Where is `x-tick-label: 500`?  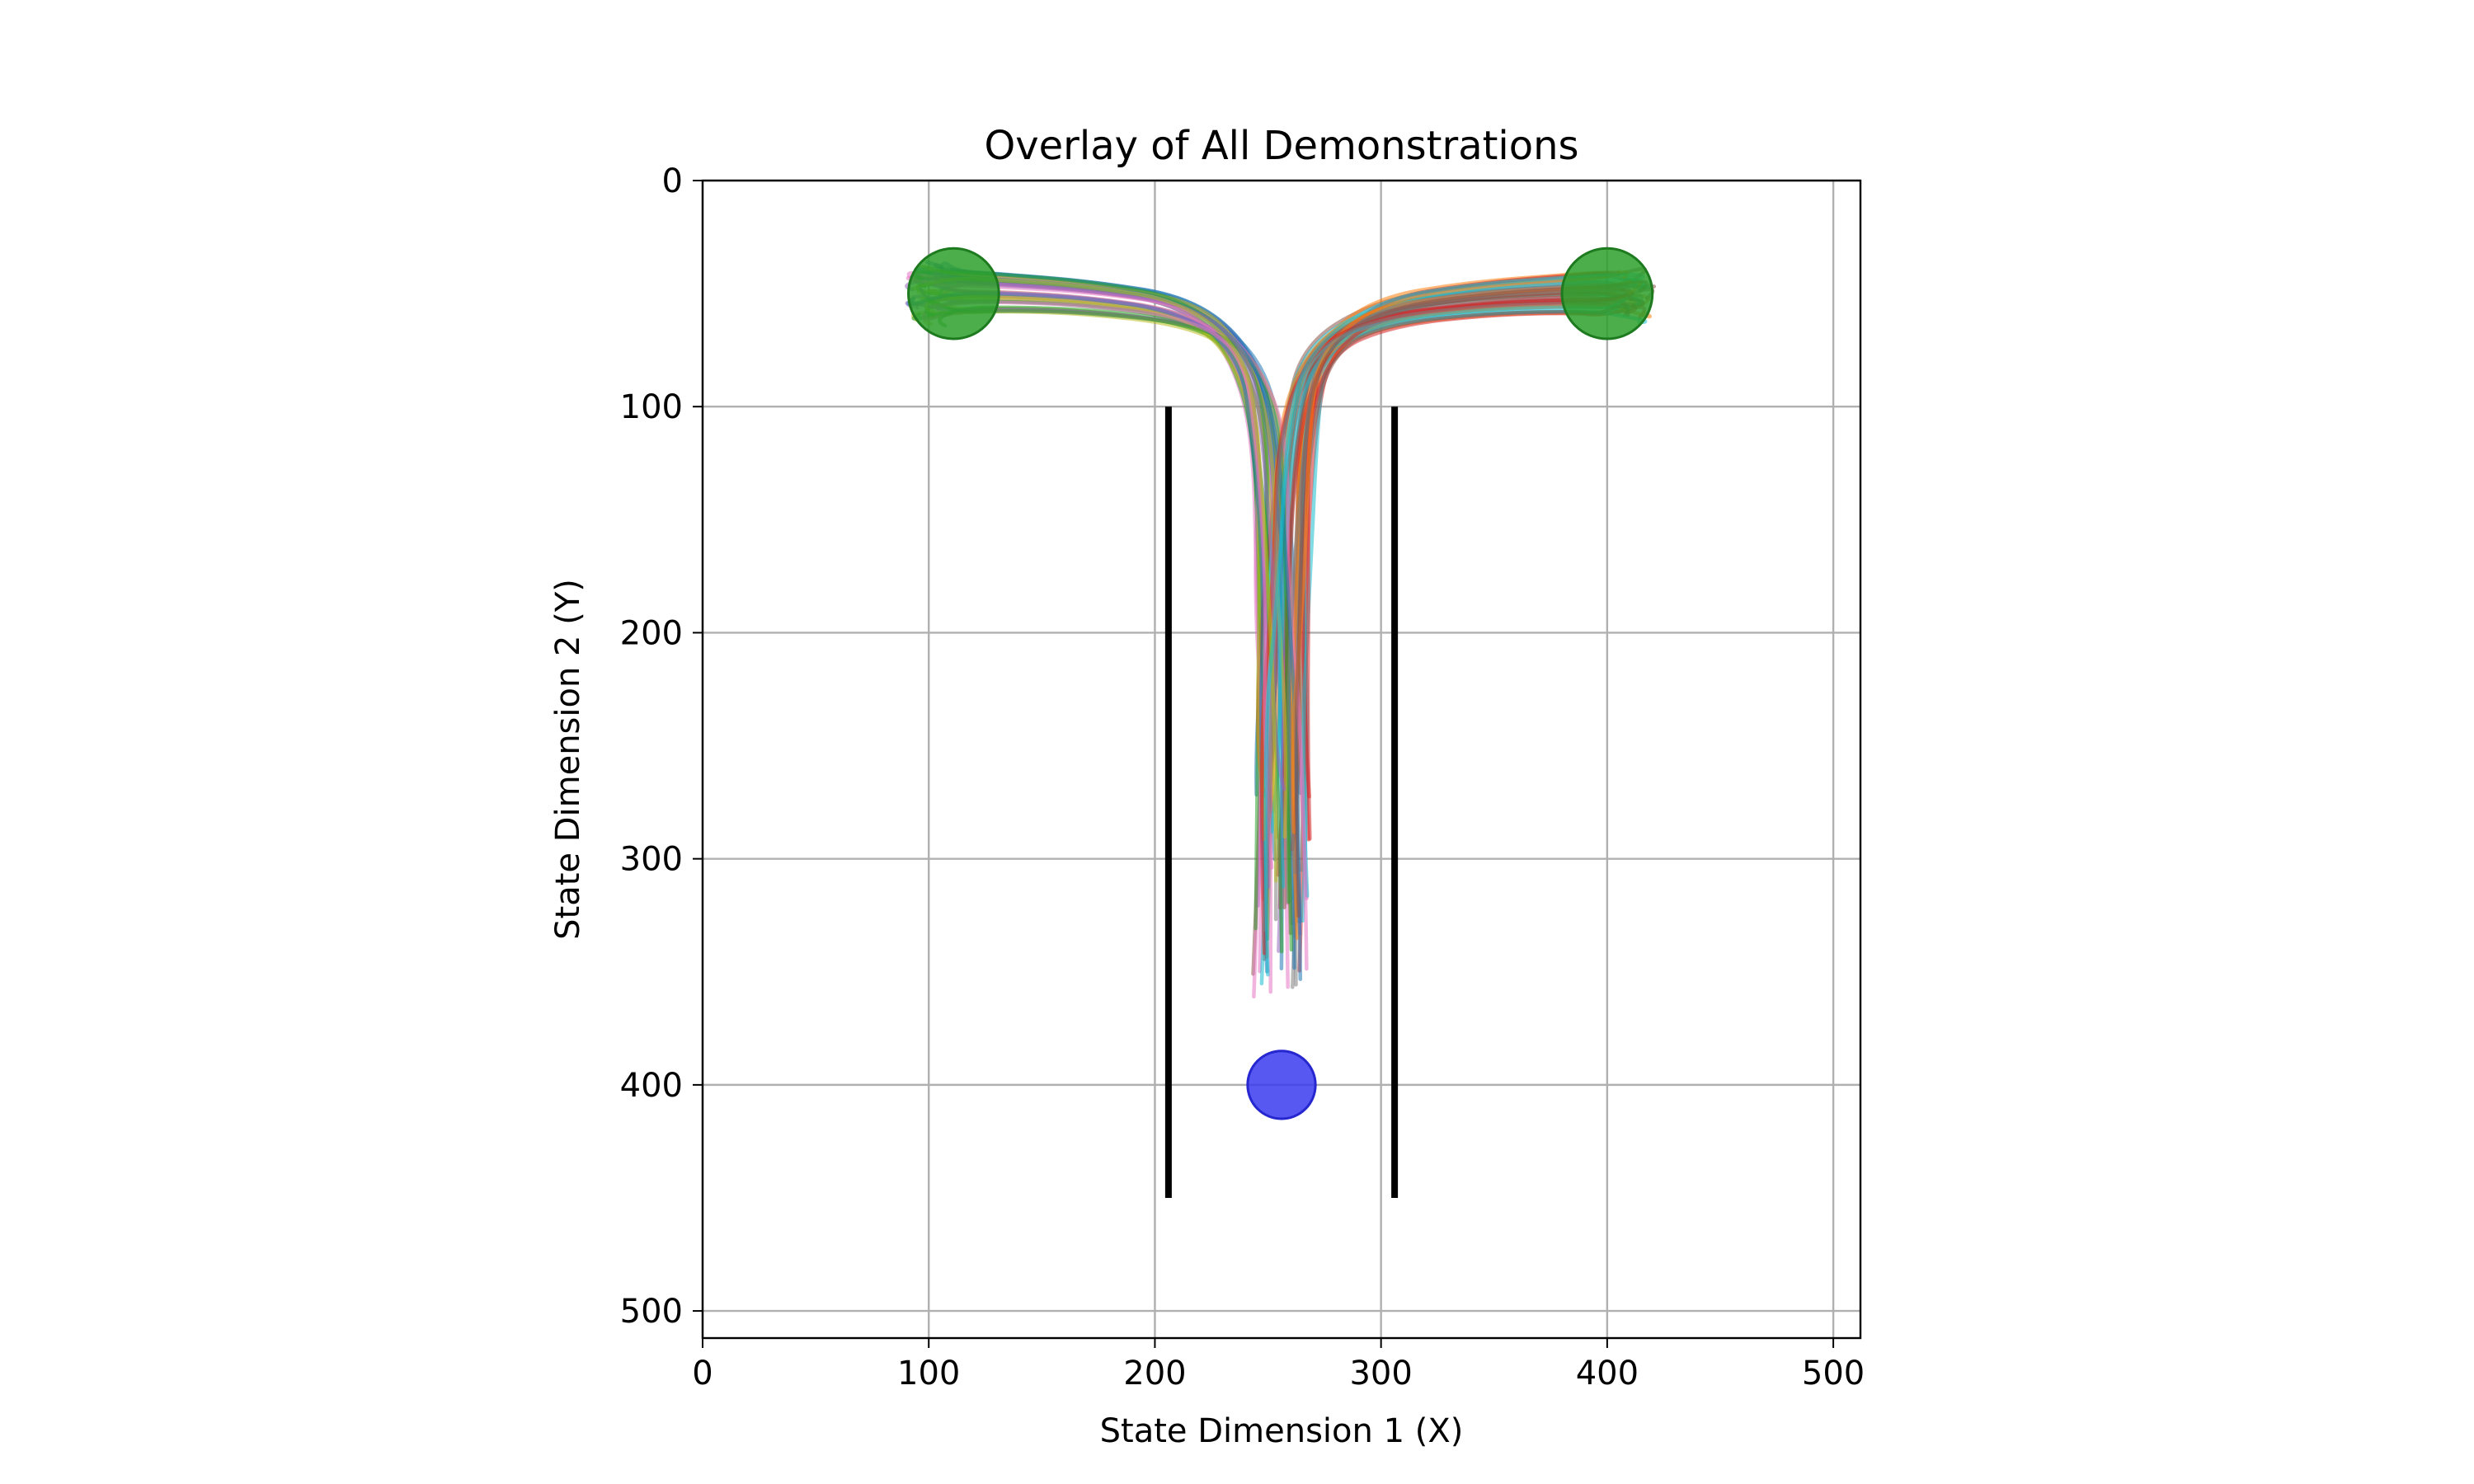
x-tick-label: 500 is located at coordinates (1833, 1373).